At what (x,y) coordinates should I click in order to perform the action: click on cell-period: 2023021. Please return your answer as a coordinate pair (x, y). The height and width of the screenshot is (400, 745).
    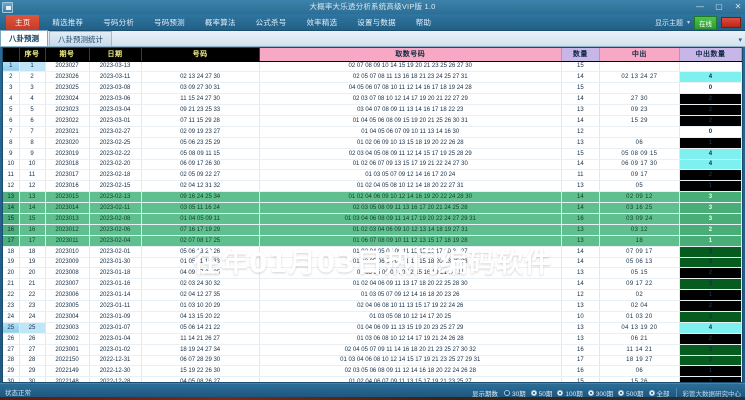
    Looking at the image, I should click on (67, 132).